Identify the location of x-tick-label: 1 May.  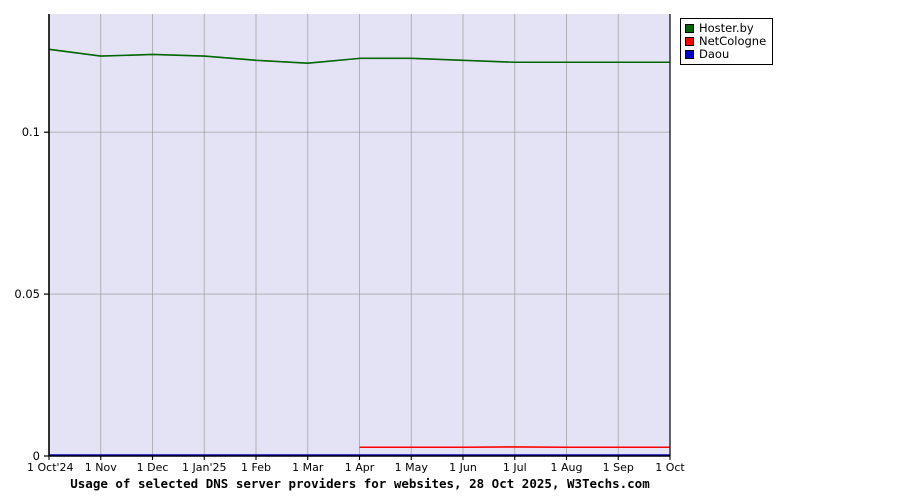
(412, 467).